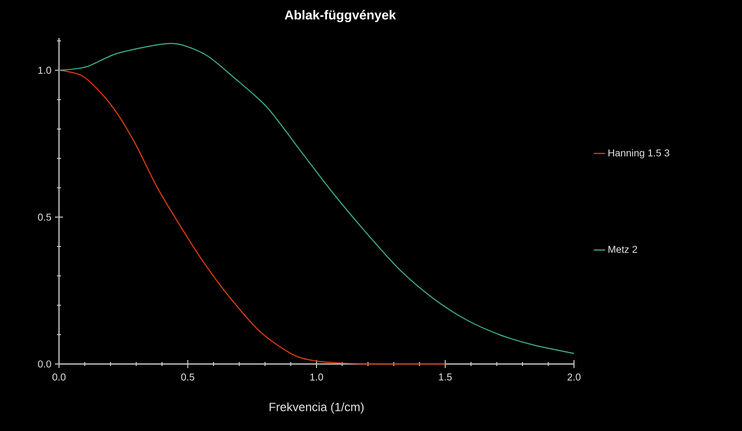 This screenshot has width=742, height=431. Describe the element at coordinates (340, 16) in the screenshot. I see `chart-title: Ablak-függvények` at that location.